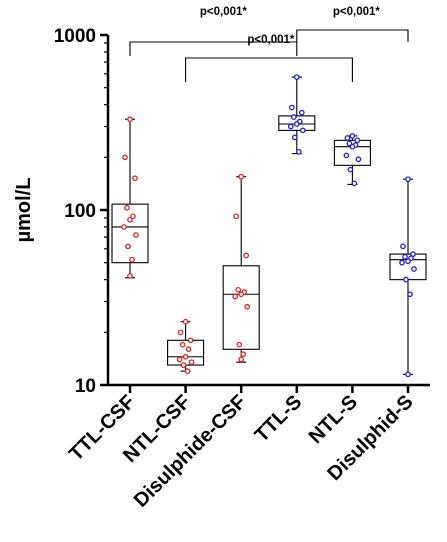  I want to click on box-disulphid-s, so click(408, 276).